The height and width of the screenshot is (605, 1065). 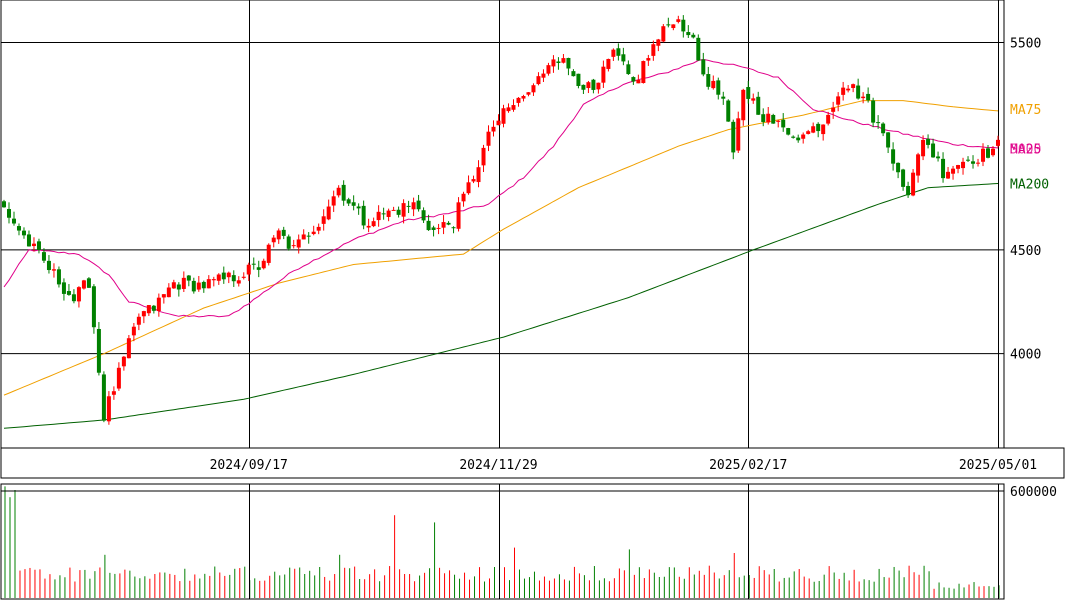 I want to click on volume-tick-label: 600000, so click(x=1033, y=492).